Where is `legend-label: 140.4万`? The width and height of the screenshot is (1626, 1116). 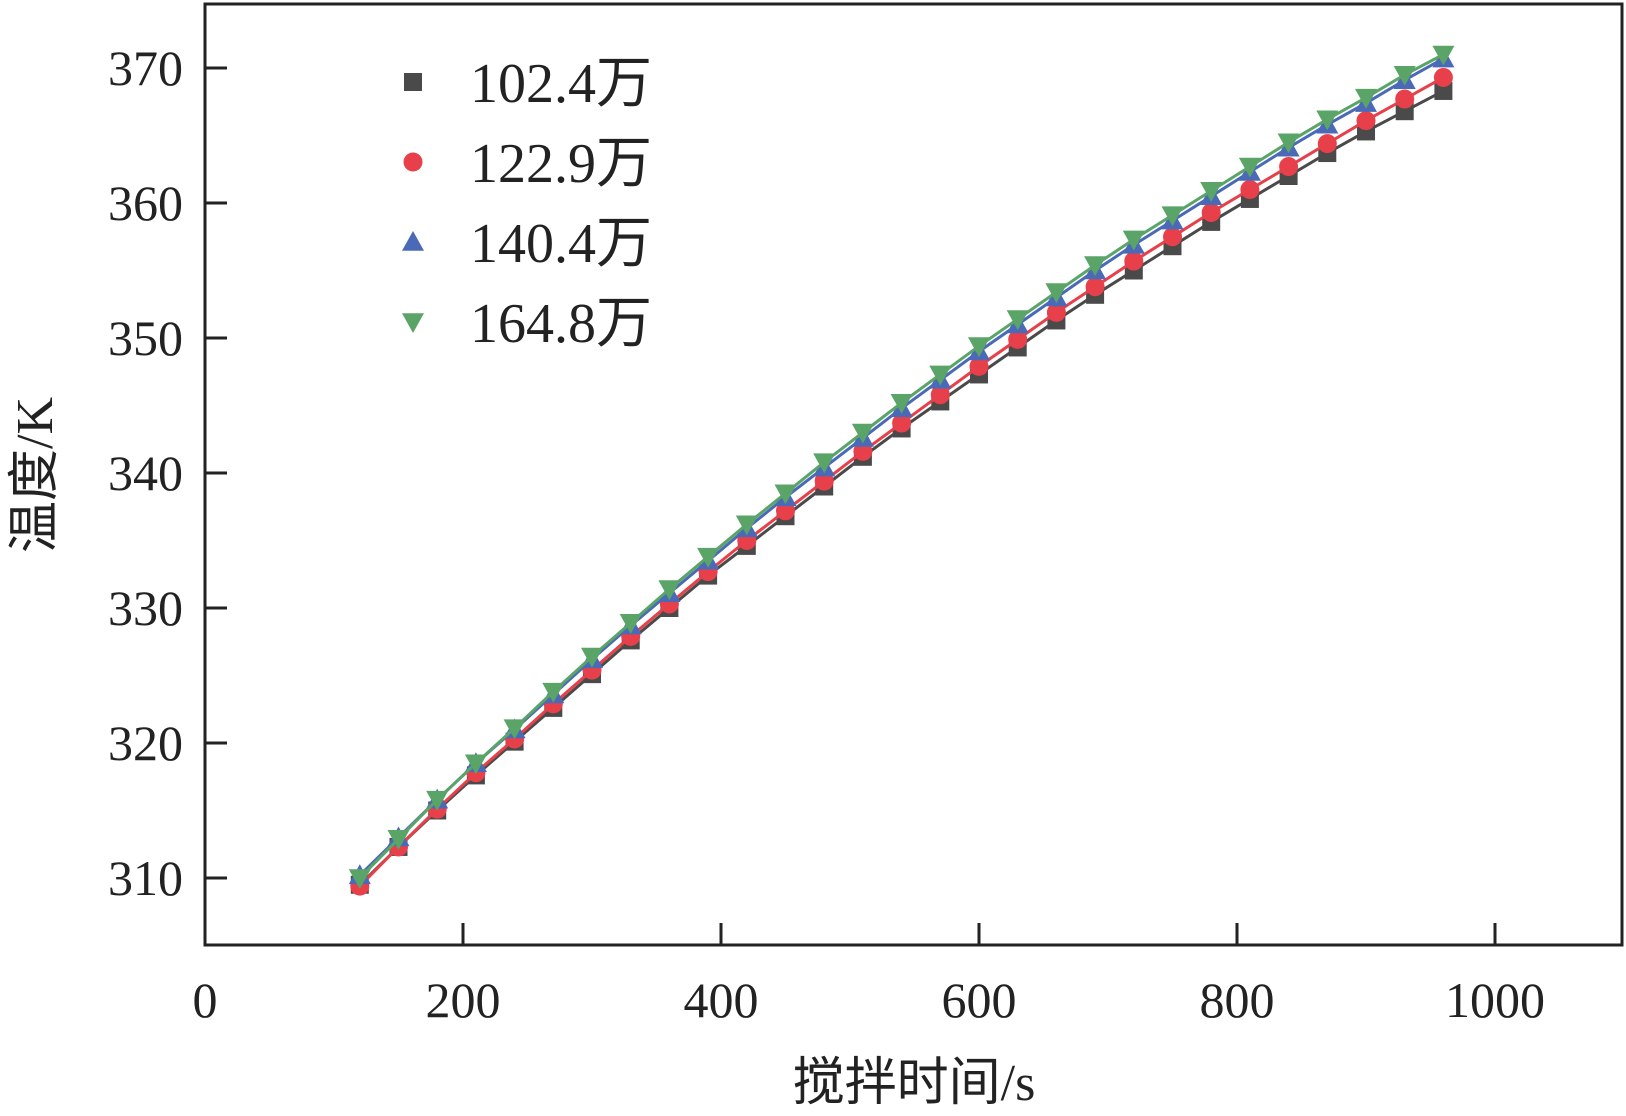
legend-label: 140.4万 is located at coordinates (561, 244).